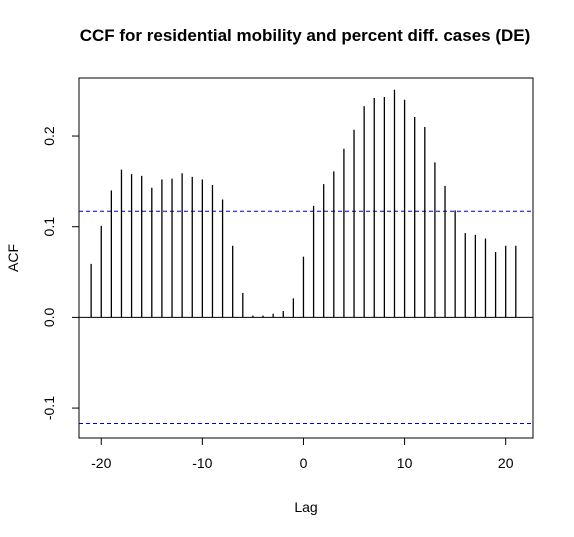  Describe the element at coordinates (405, 463) in the screenshot. I see `x-tick-label: 10` at that location.